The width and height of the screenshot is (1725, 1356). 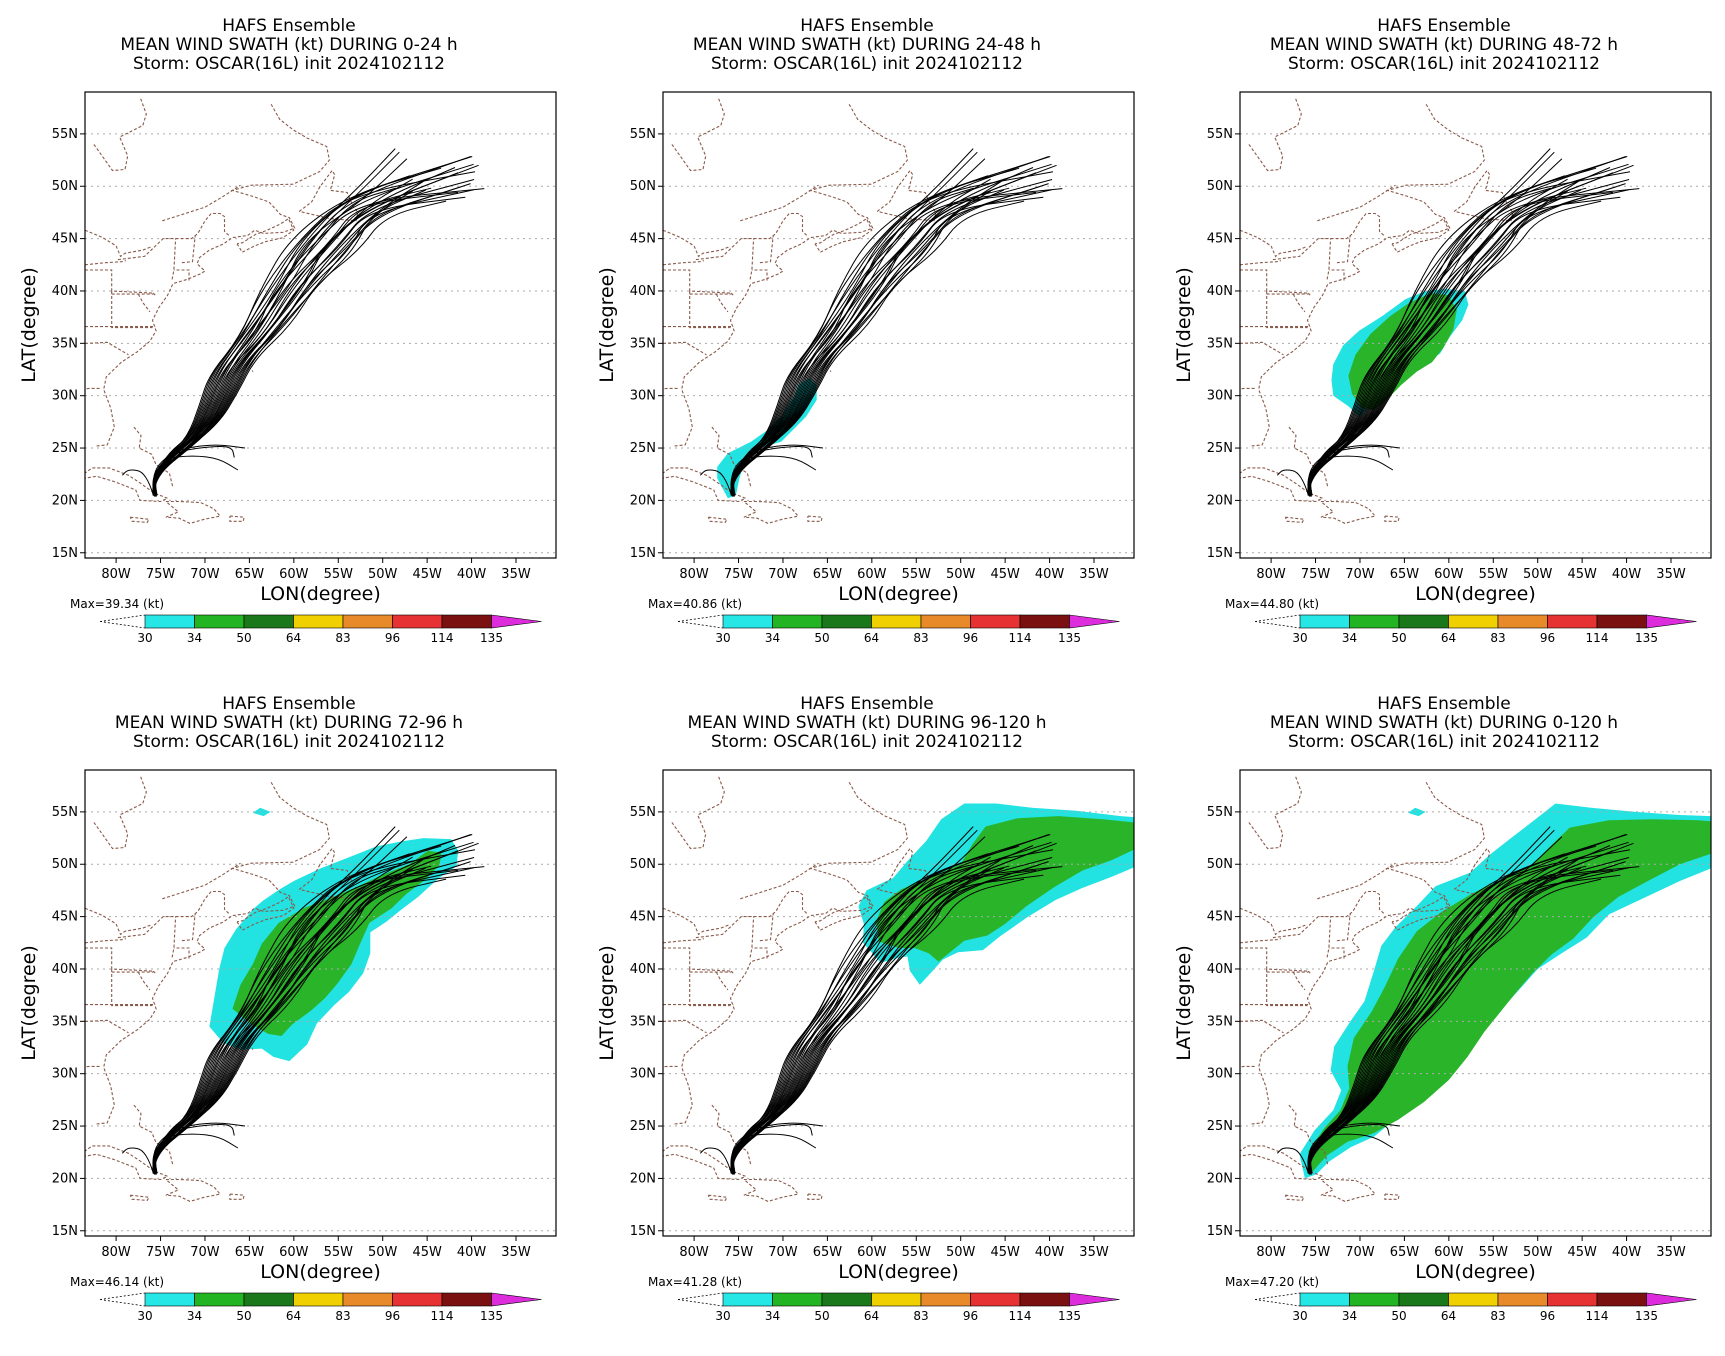 What do you see at coordinates (872, 574) in the screenshot?
I see `lon-tick-label: 60W` at bounding box center [872, 574].